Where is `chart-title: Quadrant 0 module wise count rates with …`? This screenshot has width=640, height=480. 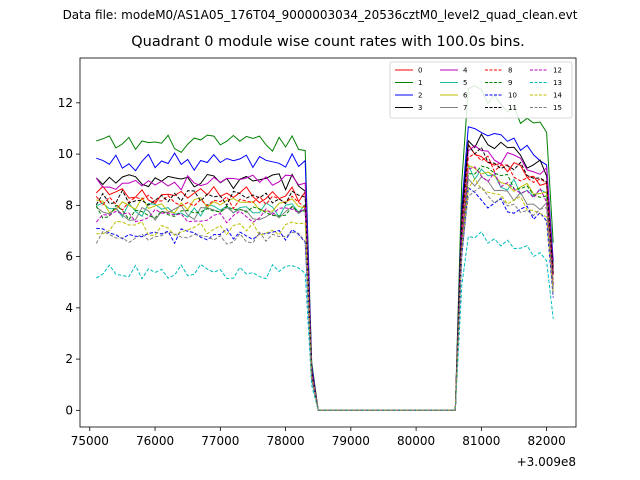 chart-title: Quadrant 0 module wise count rates with … is located at coordinates (328, 42).